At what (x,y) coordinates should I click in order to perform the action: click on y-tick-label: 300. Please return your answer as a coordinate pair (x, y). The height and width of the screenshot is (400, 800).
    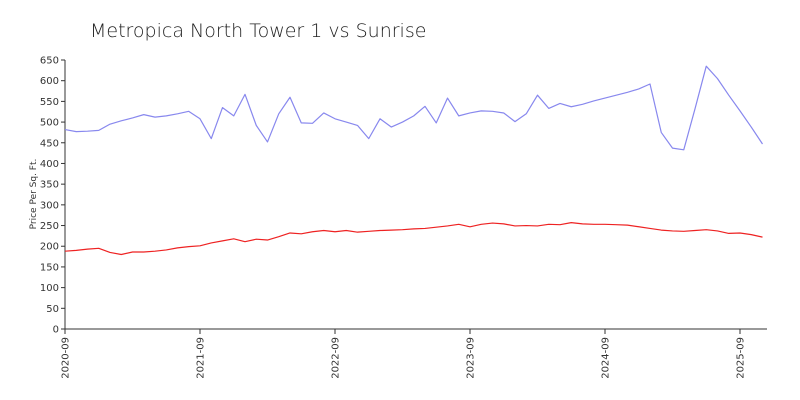
    Looking at the image, I should click on (49, 205).